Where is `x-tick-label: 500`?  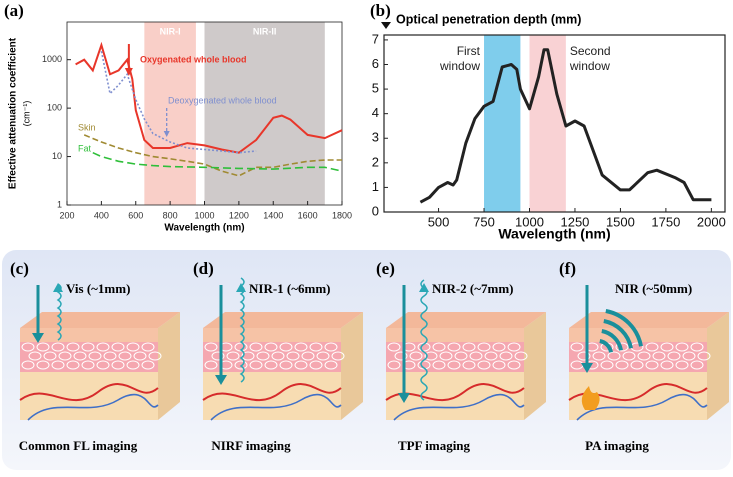 x-tick-label: 500 is located at coordinates (439, 221).